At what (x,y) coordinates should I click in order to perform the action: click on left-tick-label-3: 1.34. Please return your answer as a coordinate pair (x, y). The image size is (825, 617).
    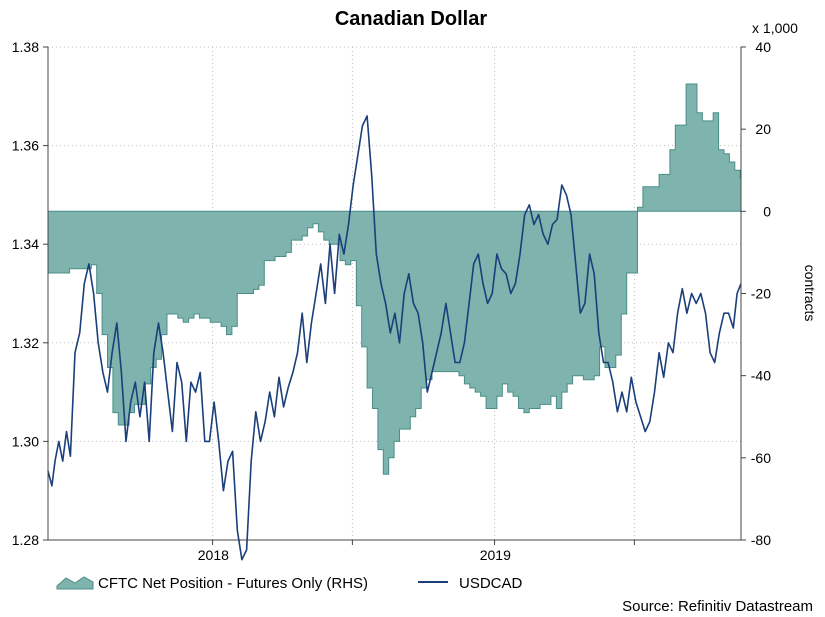
    Looking at the image, I should click on (25, 244).